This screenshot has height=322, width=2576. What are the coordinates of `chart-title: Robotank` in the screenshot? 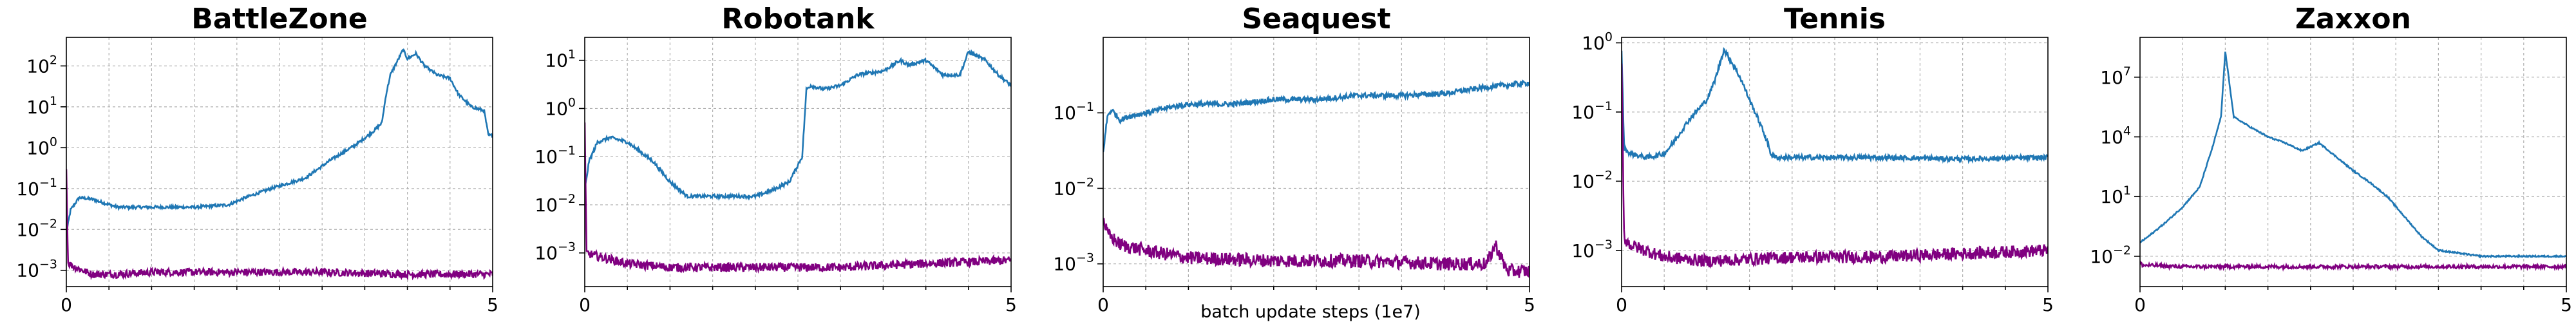 It's located at (798, 19).